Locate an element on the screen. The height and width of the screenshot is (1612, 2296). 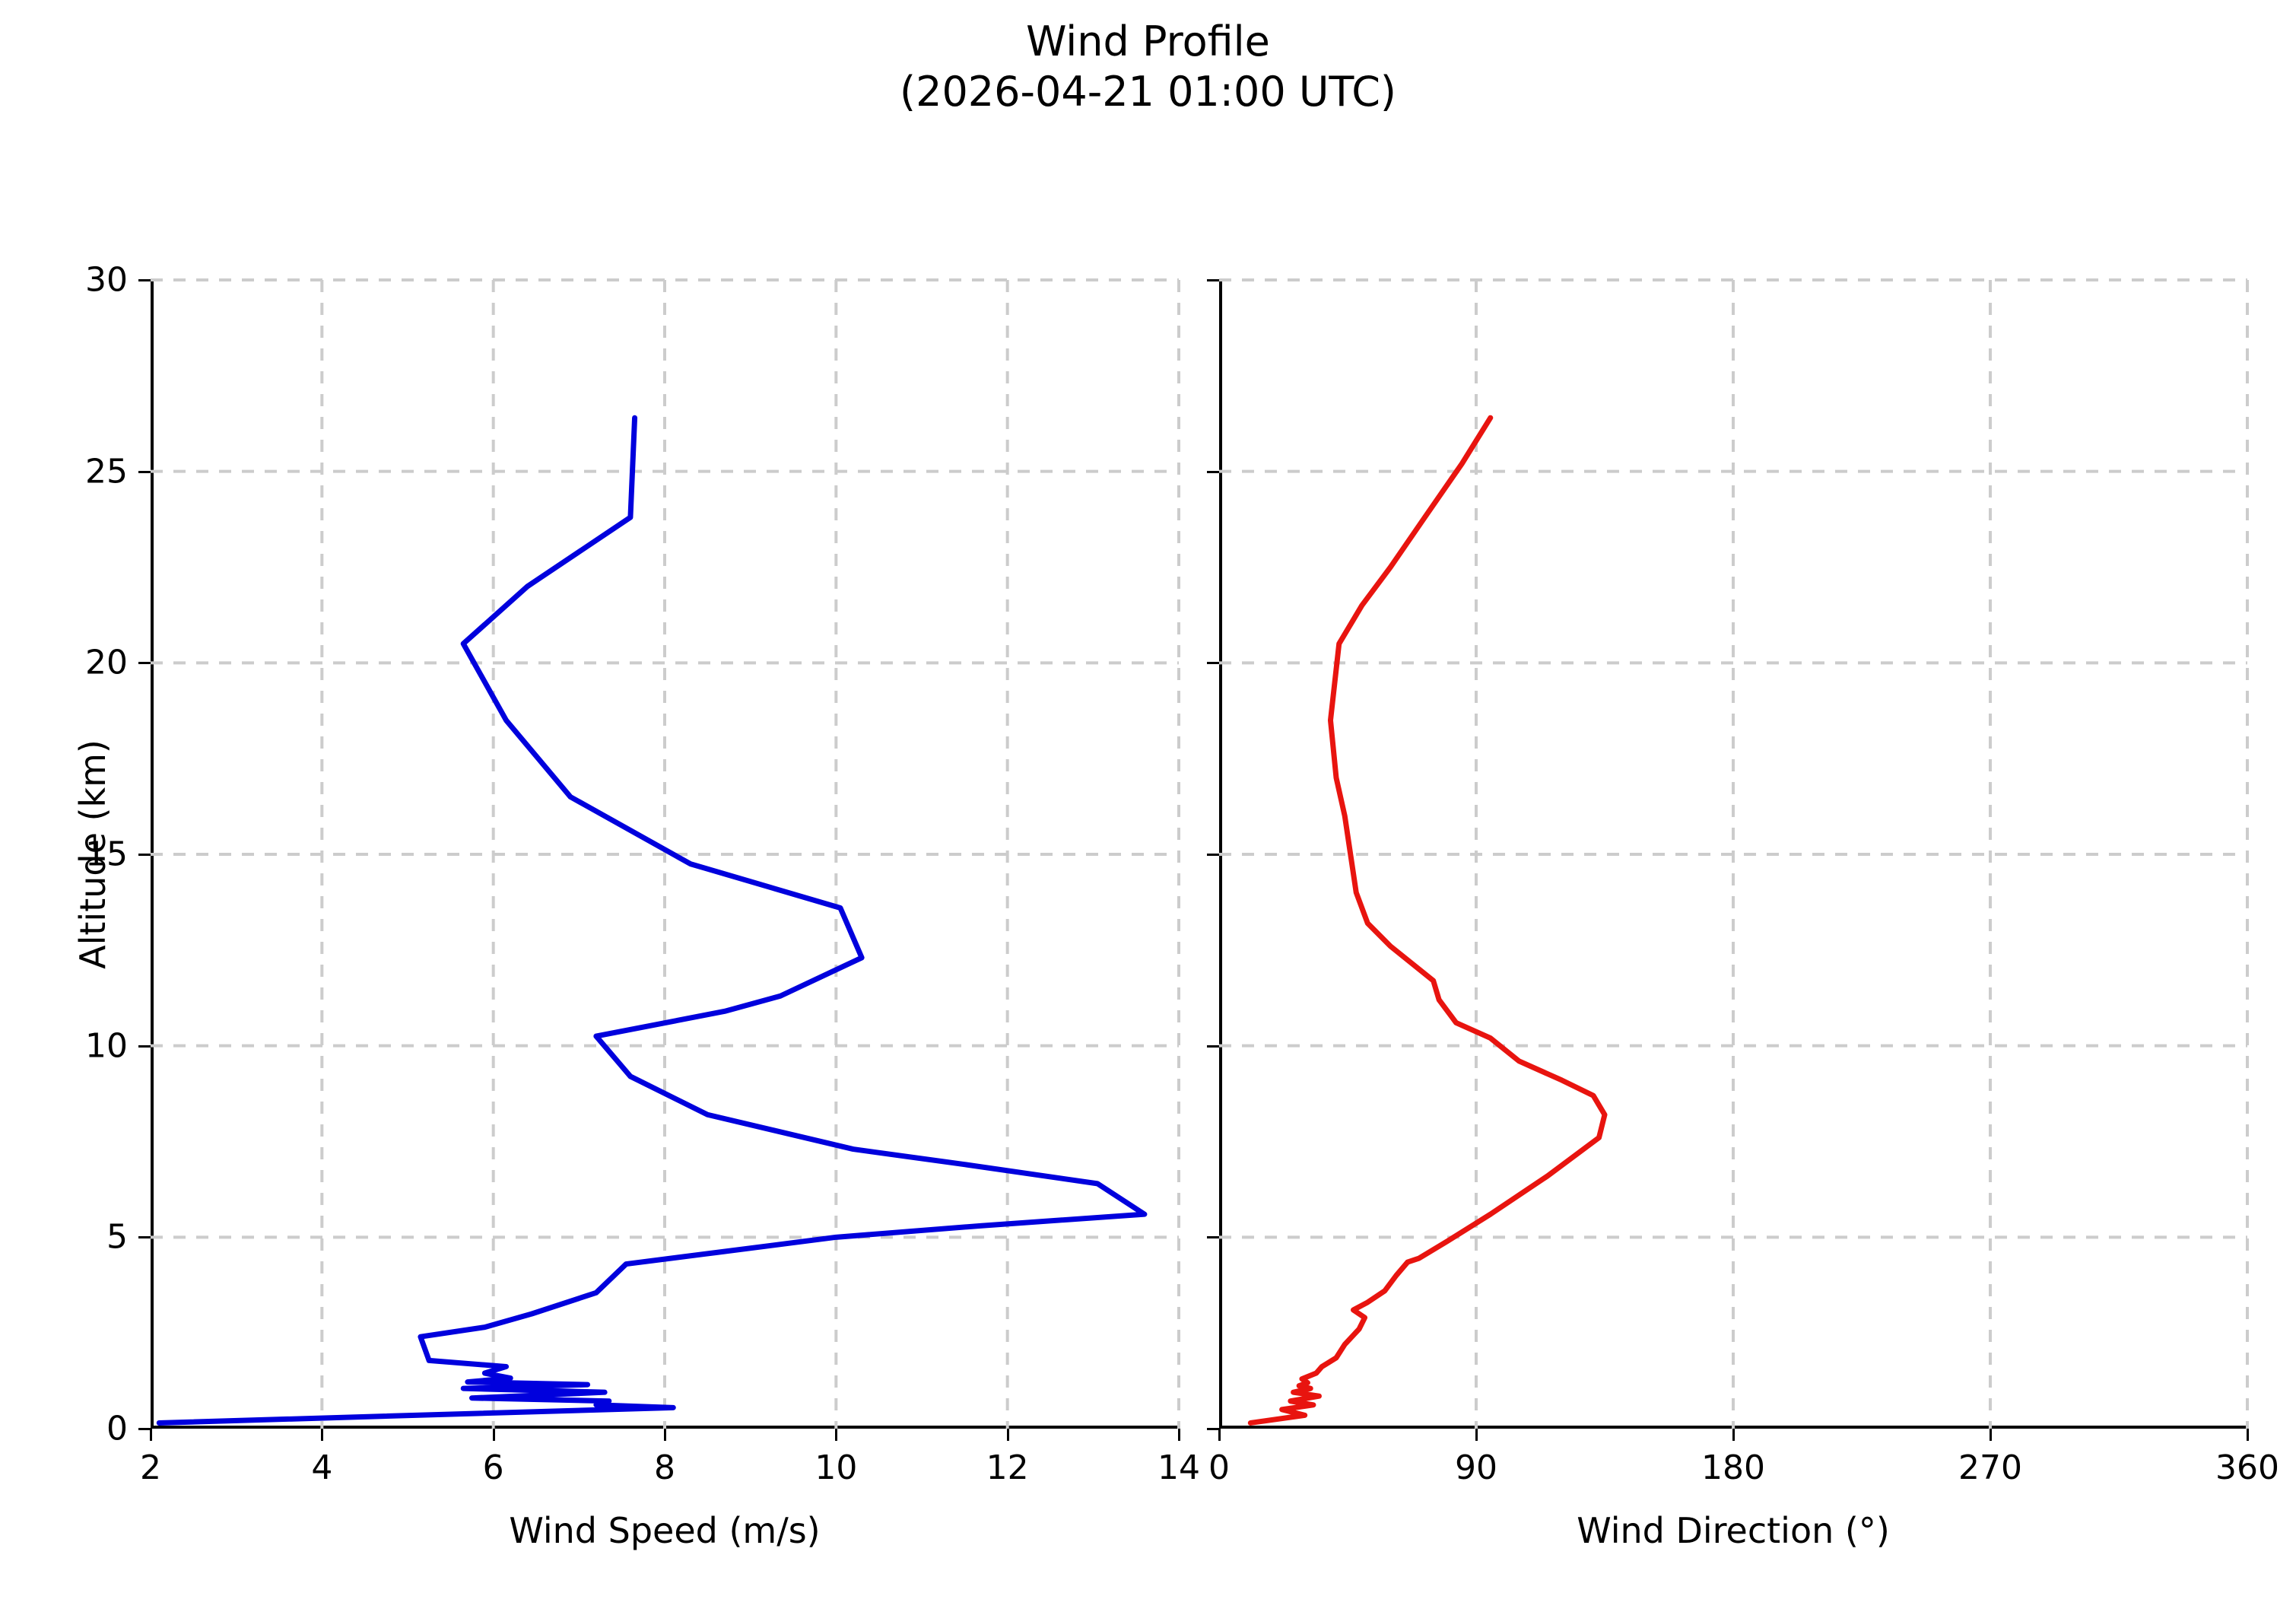
y-tick-label: 15 is located at coordinates (107, 854).